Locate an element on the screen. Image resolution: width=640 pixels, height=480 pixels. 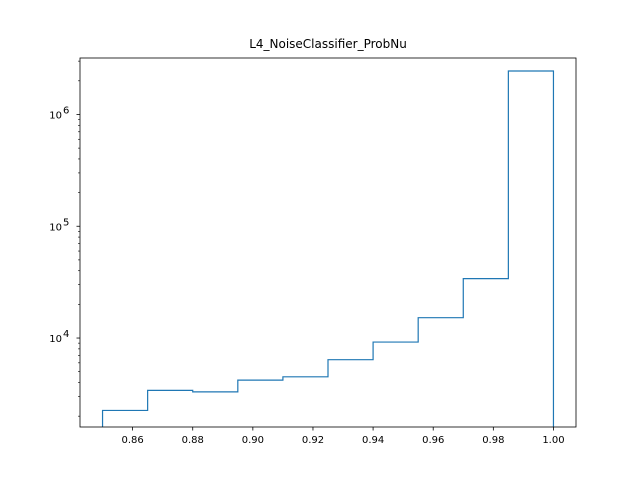
x-tick-label: 0.96 is located at coordinates (433, 440).